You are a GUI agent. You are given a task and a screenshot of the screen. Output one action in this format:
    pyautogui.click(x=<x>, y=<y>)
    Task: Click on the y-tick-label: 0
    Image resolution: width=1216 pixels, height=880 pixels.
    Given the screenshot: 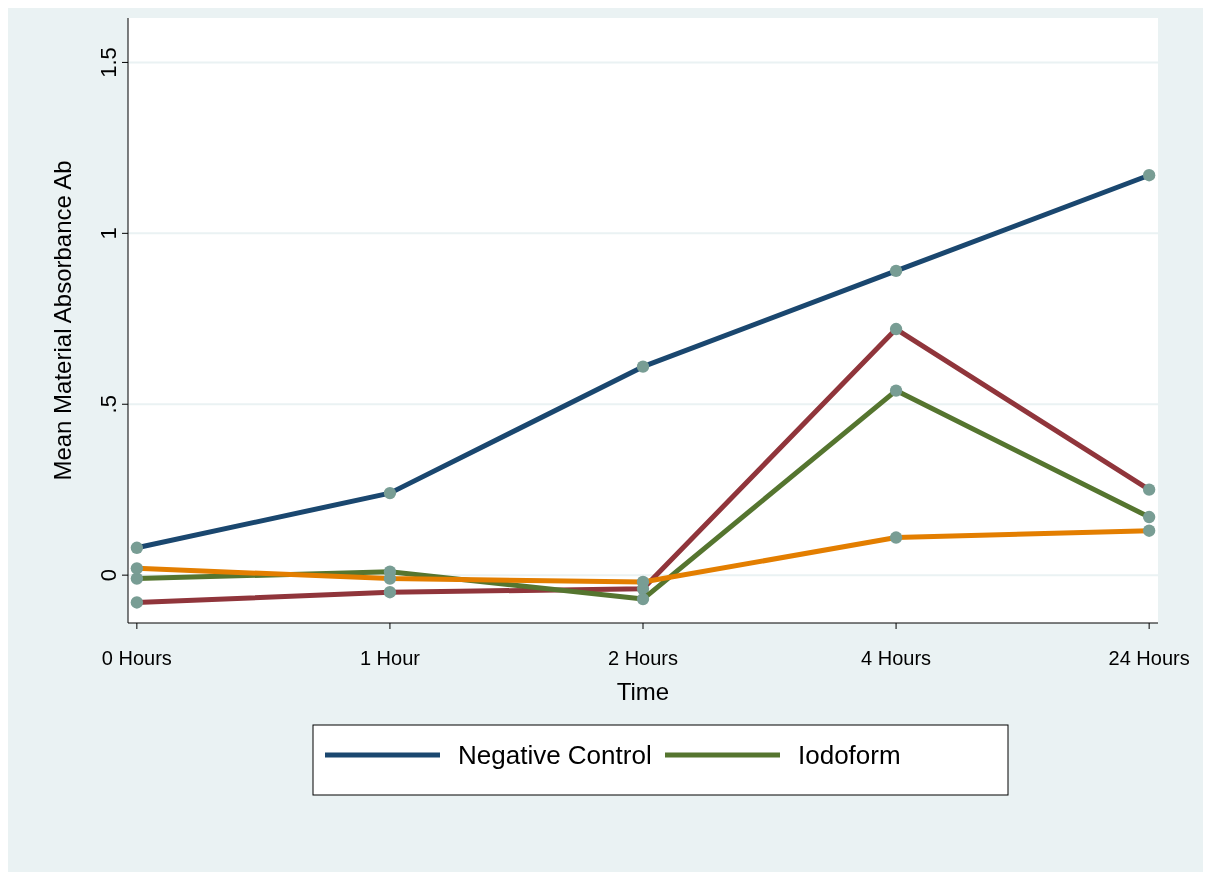 What is the action you would take?
    pyautogui.click(x=108, y=575)
    